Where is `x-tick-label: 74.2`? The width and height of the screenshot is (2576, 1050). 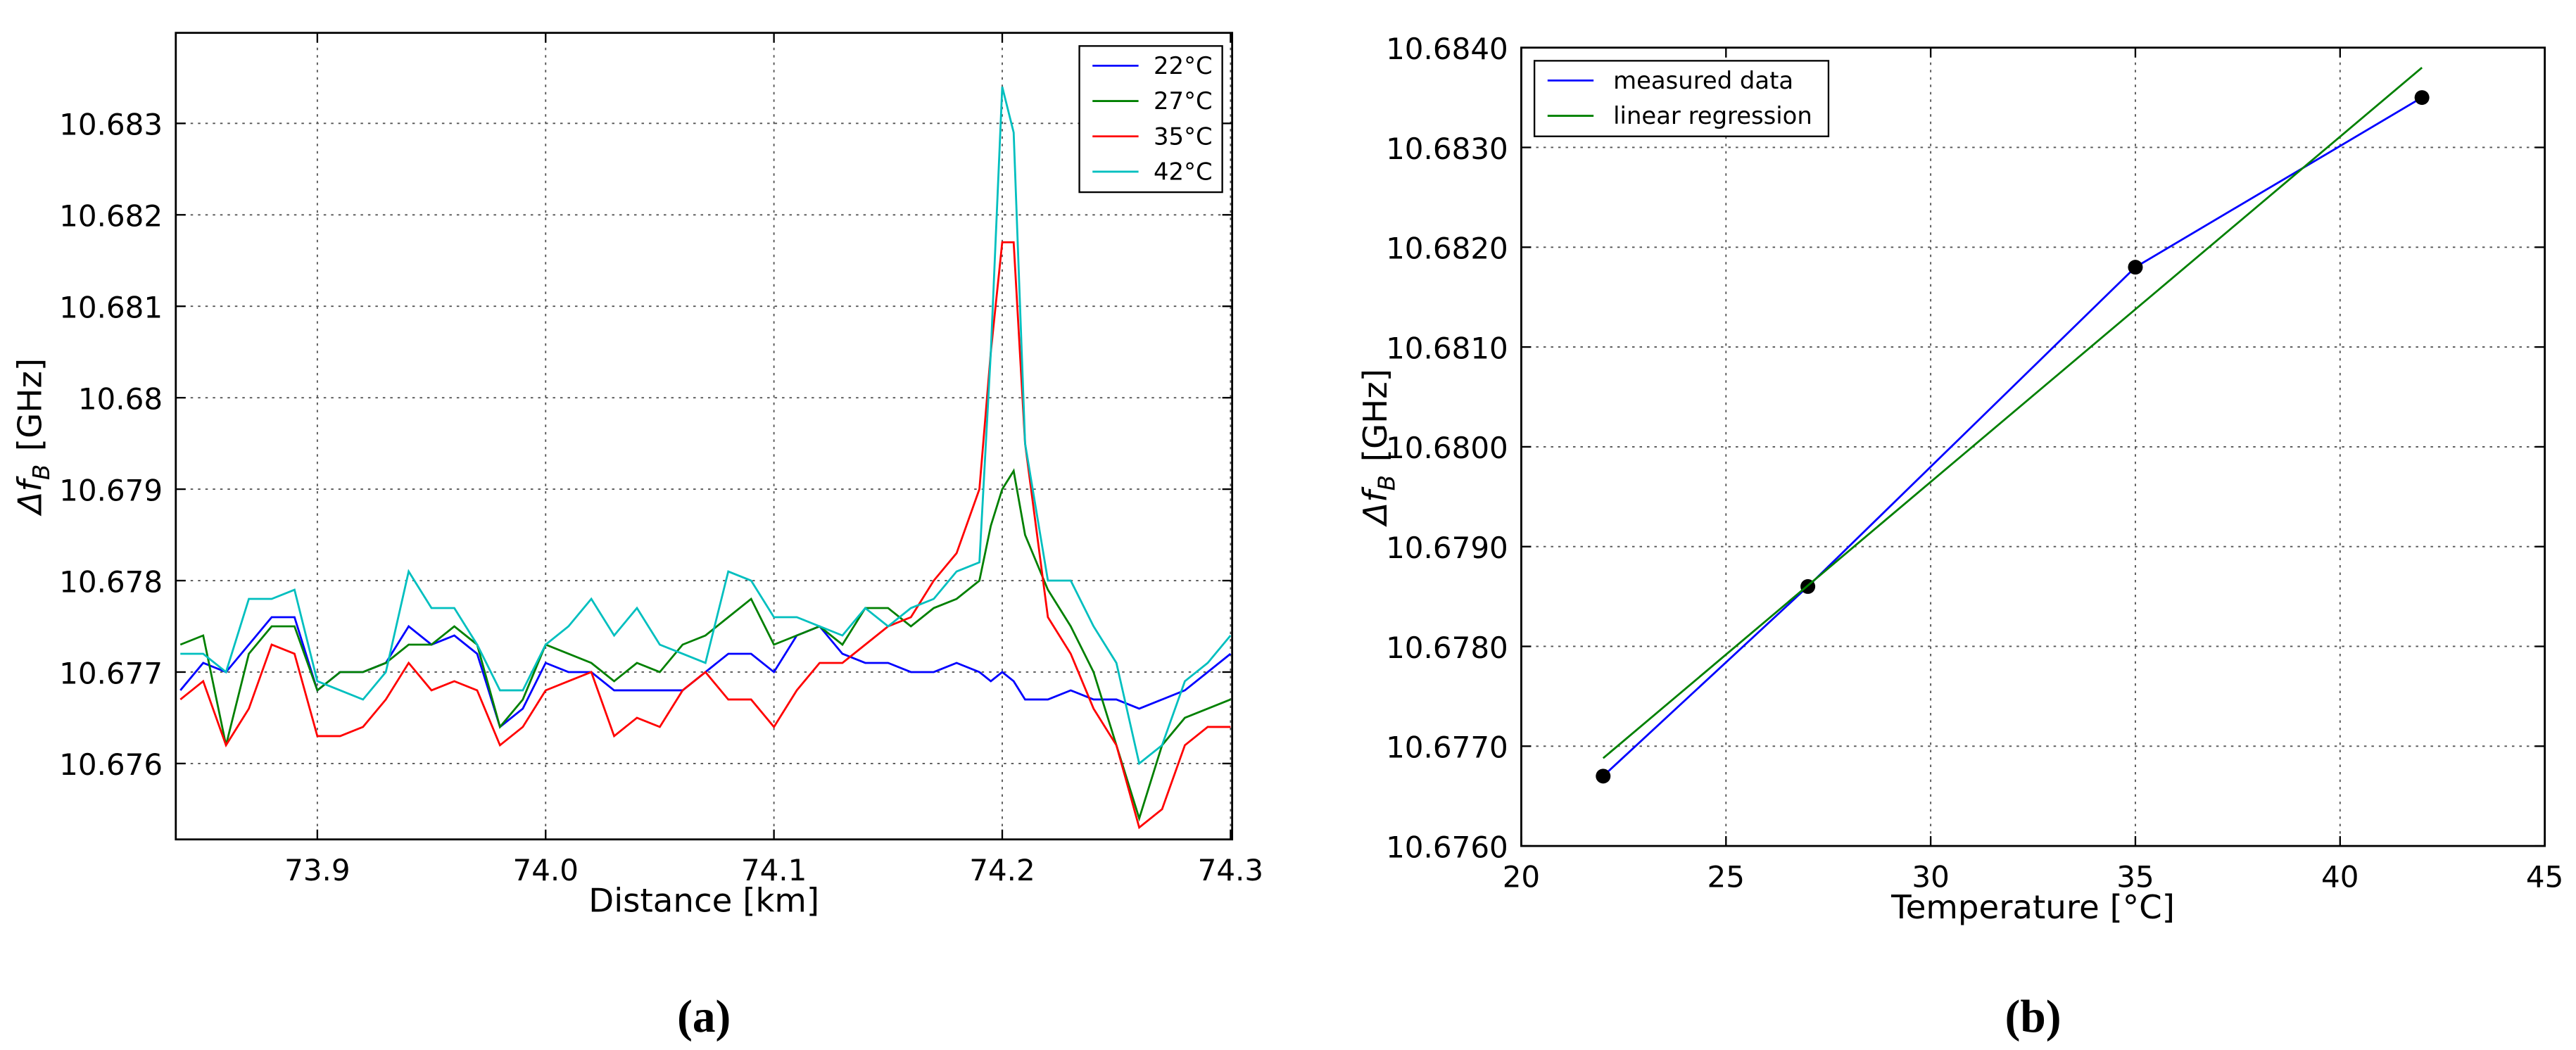
x-tick-label: 74.2 is located at coordinates (1002, 870).